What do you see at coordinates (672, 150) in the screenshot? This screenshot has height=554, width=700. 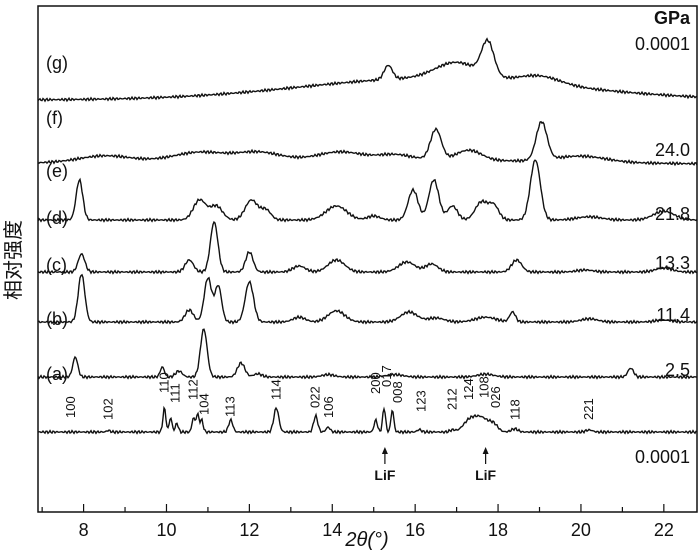 I see `pressure-label: 24.0` at bounding box center [672, 150].